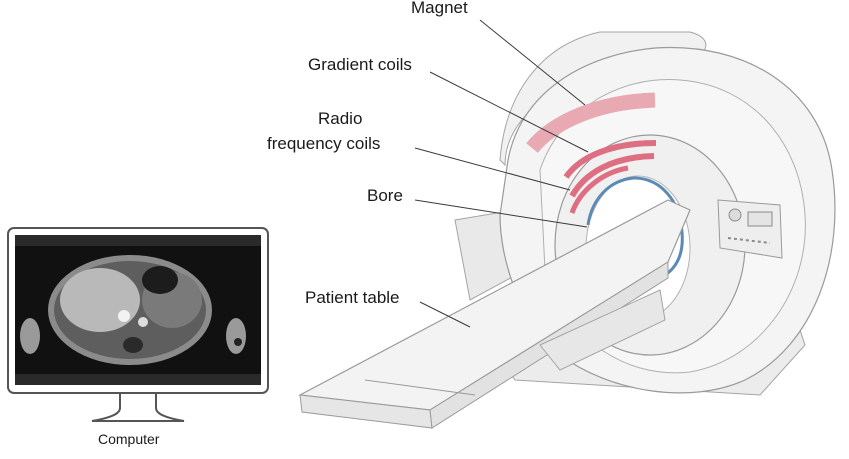 This screenshot has width=849, height=459. What do you see at coordinates (420, 387) in the screenshot?
I see `patient-table-seam` at bounding box center [420, 387].